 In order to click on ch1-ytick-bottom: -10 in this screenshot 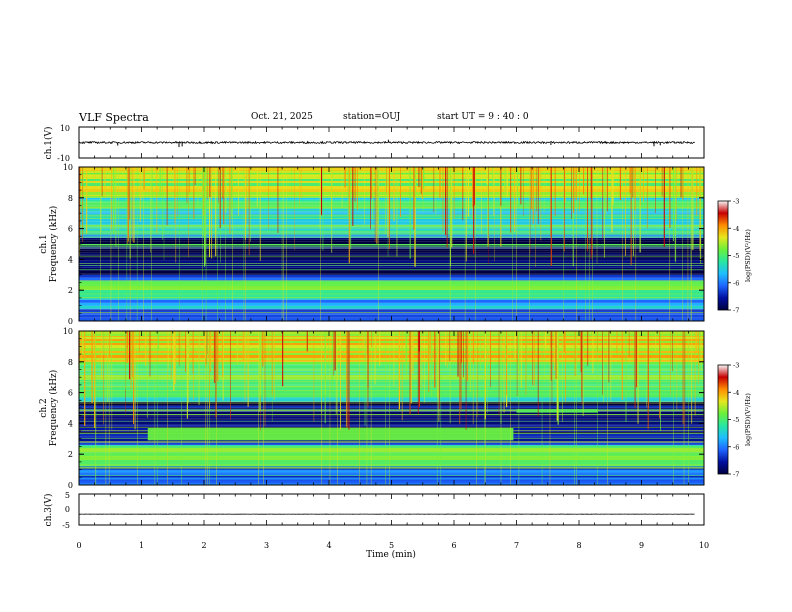, I will do `click(63, 158)`.